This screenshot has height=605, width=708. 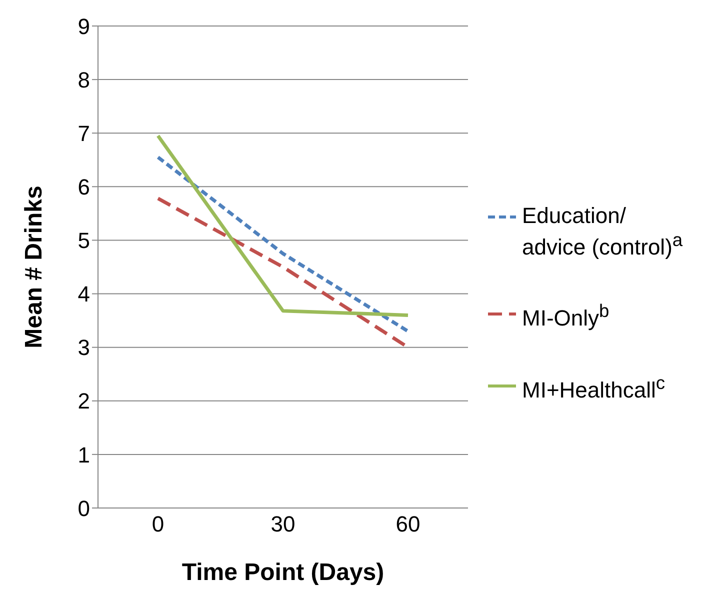 I want to click on y-tick-label: 9, so click(x=84, y=26).